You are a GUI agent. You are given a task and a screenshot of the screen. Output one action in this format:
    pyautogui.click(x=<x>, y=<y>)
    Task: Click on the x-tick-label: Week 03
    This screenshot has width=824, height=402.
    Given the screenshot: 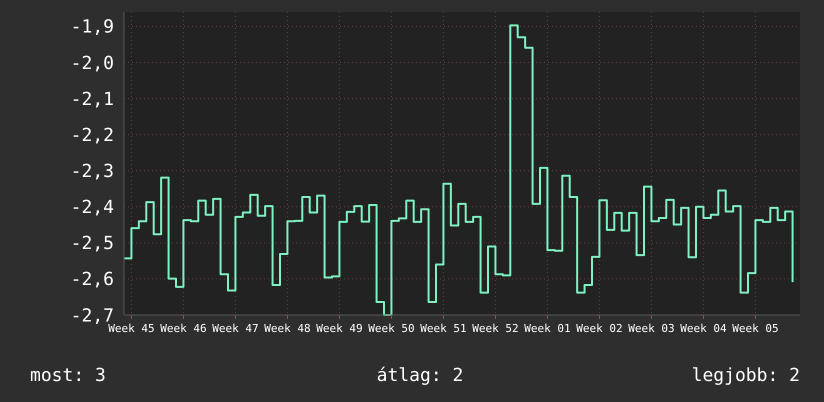 What is the action you would take?
    pyautogui.click(x=651, y=328)
    